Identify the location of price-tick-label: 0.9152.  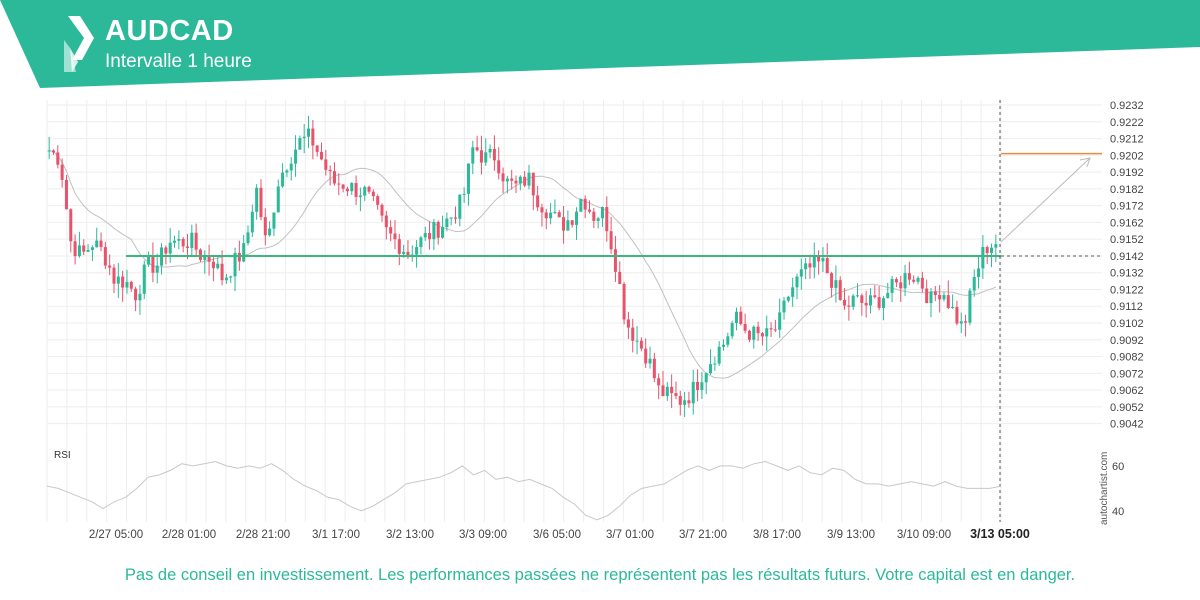
(1127, 240).